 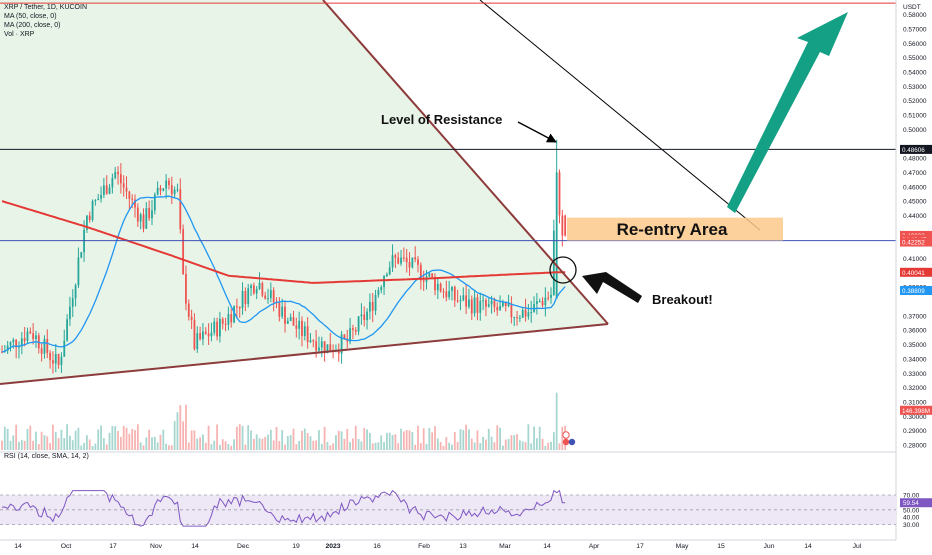 What do you see at coordinates (66, 546) in the screenshot?
I see `time-tick-label: Oct` at bounding box center [66, 546].